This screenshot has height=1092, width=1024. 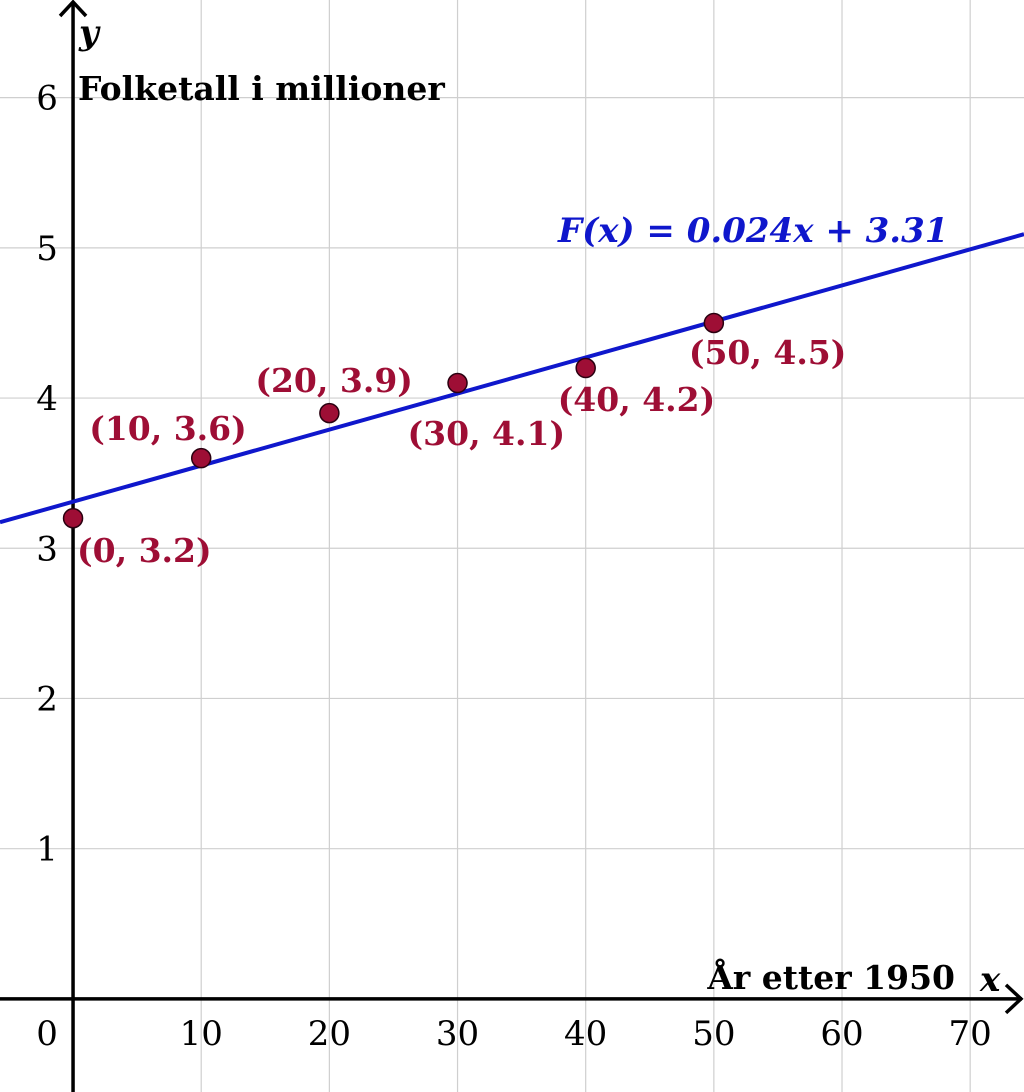 I want to click on x-axis-variable: x, so click(x=990, y=980).